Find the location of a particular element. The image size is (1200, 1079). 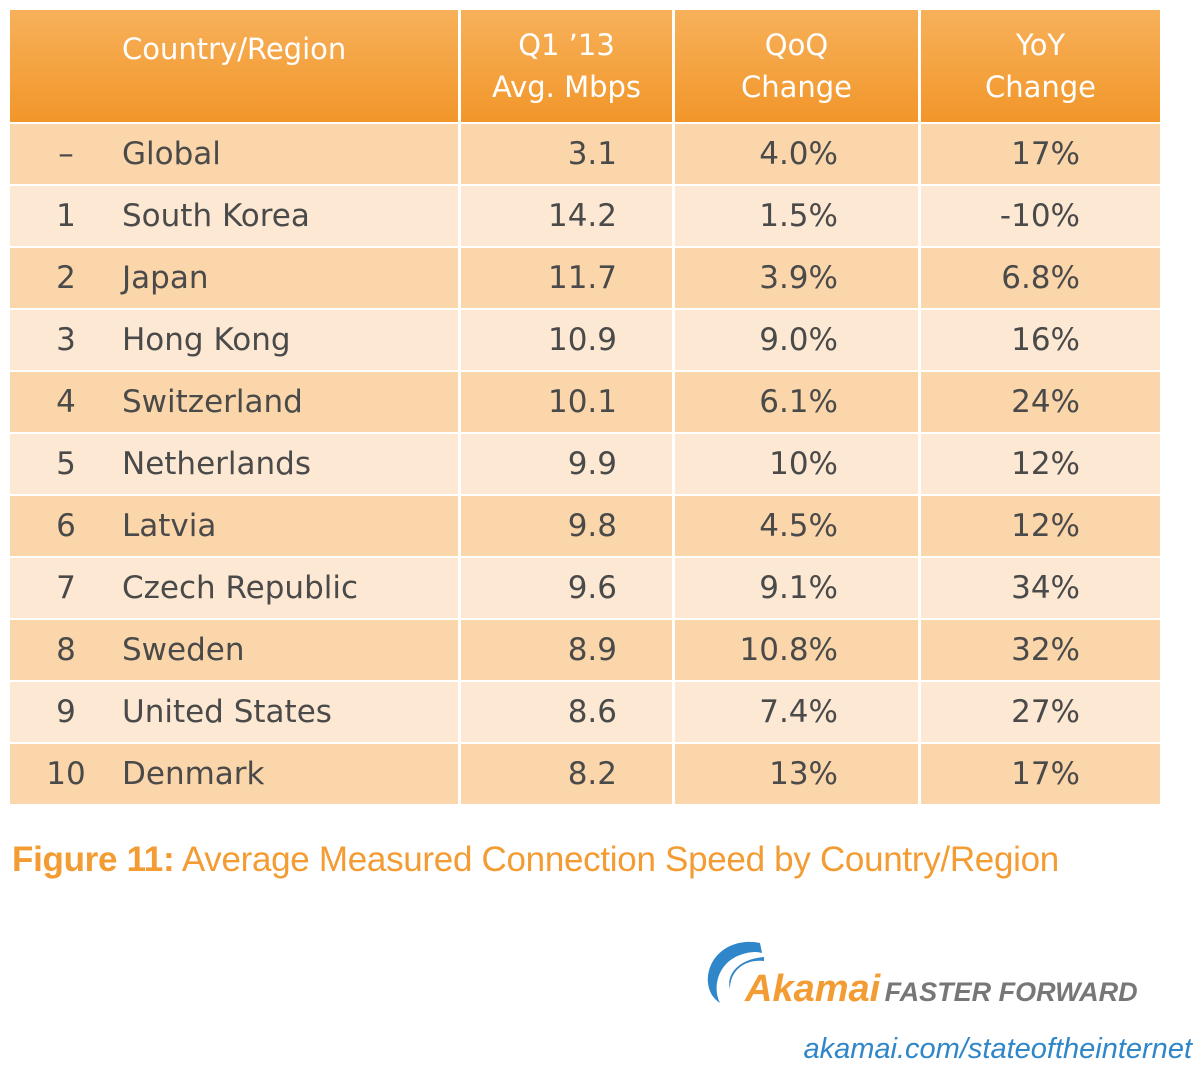

speed: 9.9 is located at coordinates (566, 464).